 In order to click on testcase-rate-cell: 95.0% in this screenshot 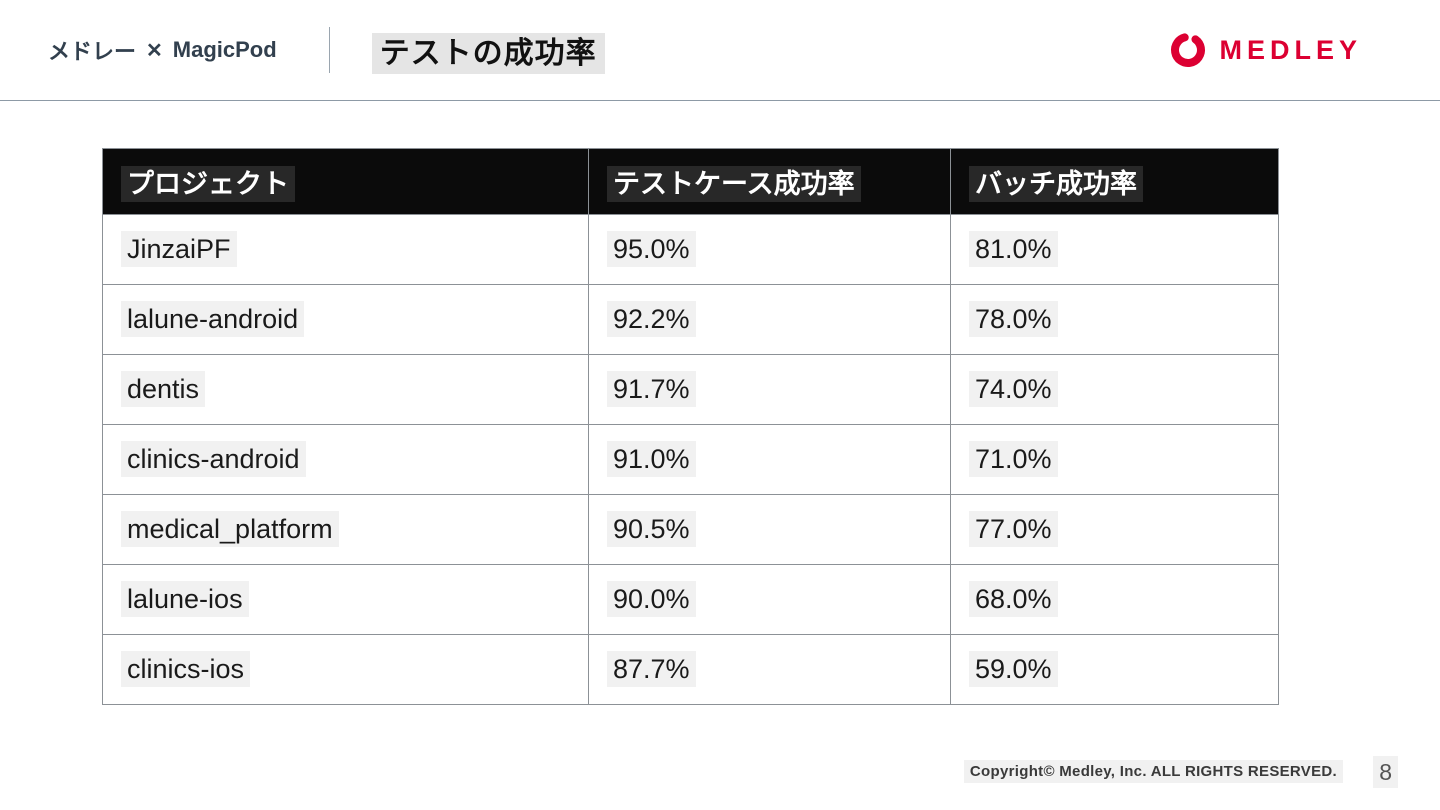, I will do `click(769, 249)`.